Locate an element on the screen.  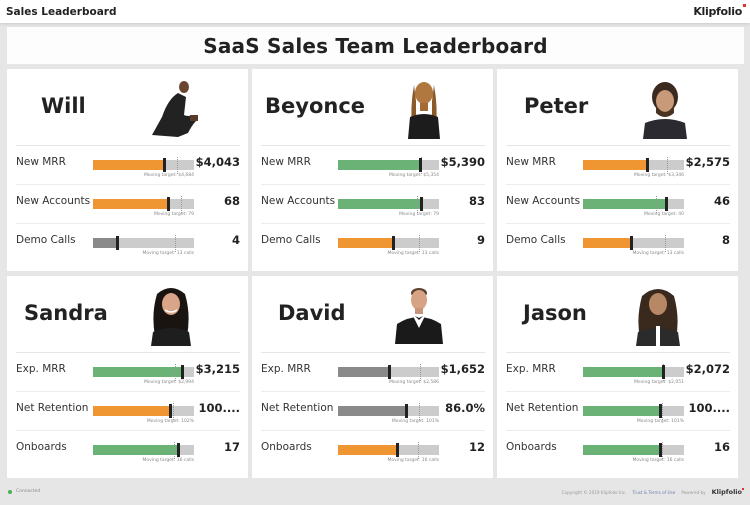
metric-row: Onboards Moving target: 16 calls 12 is located at coordinates (373, 450).